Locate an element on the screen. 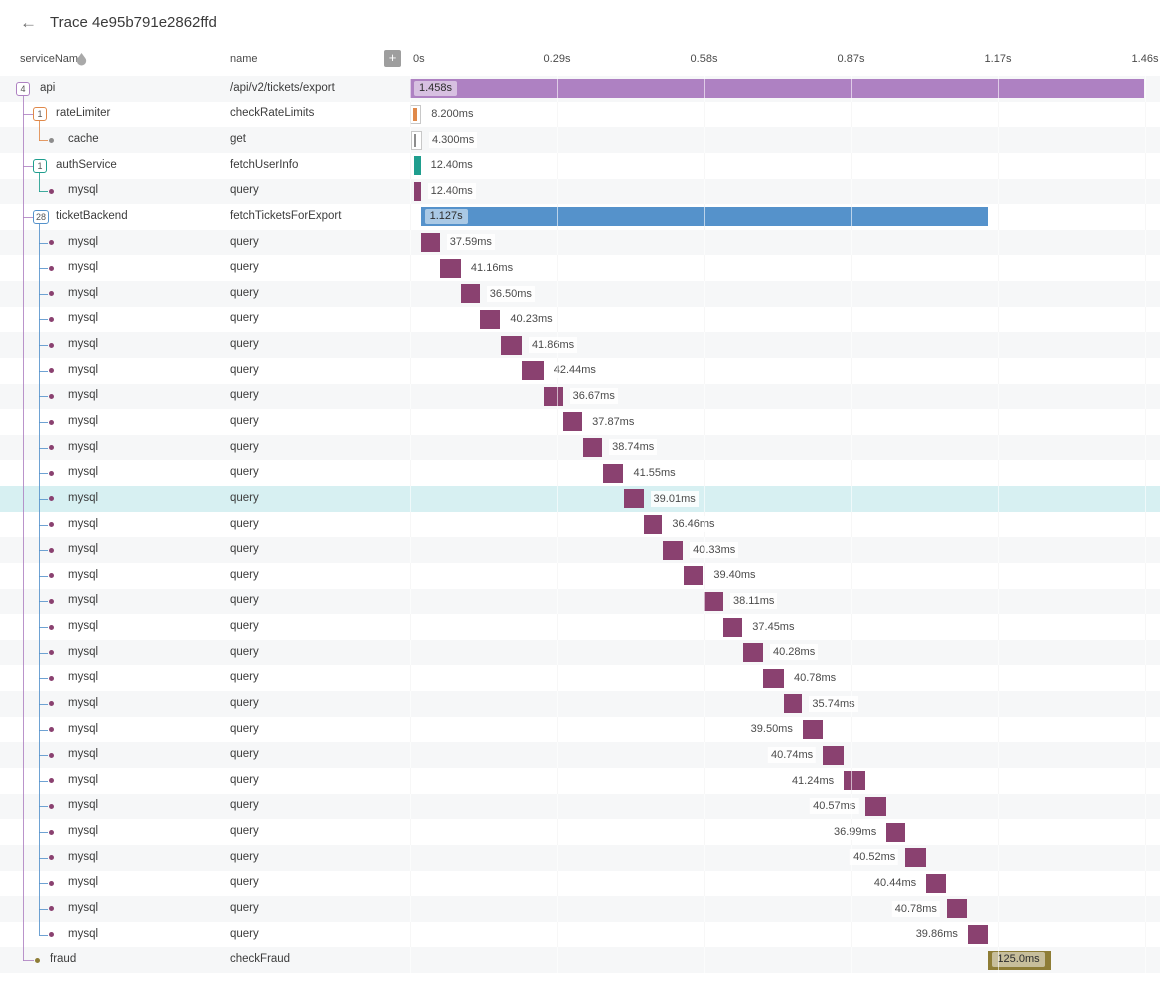 The image size is (1160, 997). trace-span-row: mysql query 38.11ms is located at coordinates (580, 601).